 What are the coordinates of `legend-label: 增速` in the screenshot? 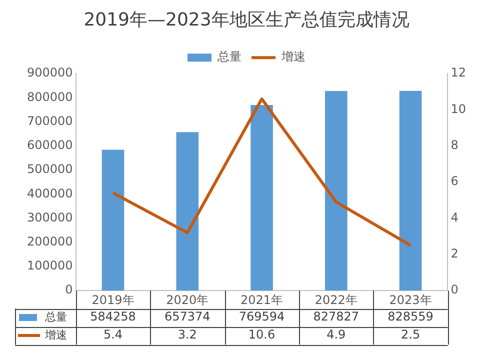 It's located at (293, 57).